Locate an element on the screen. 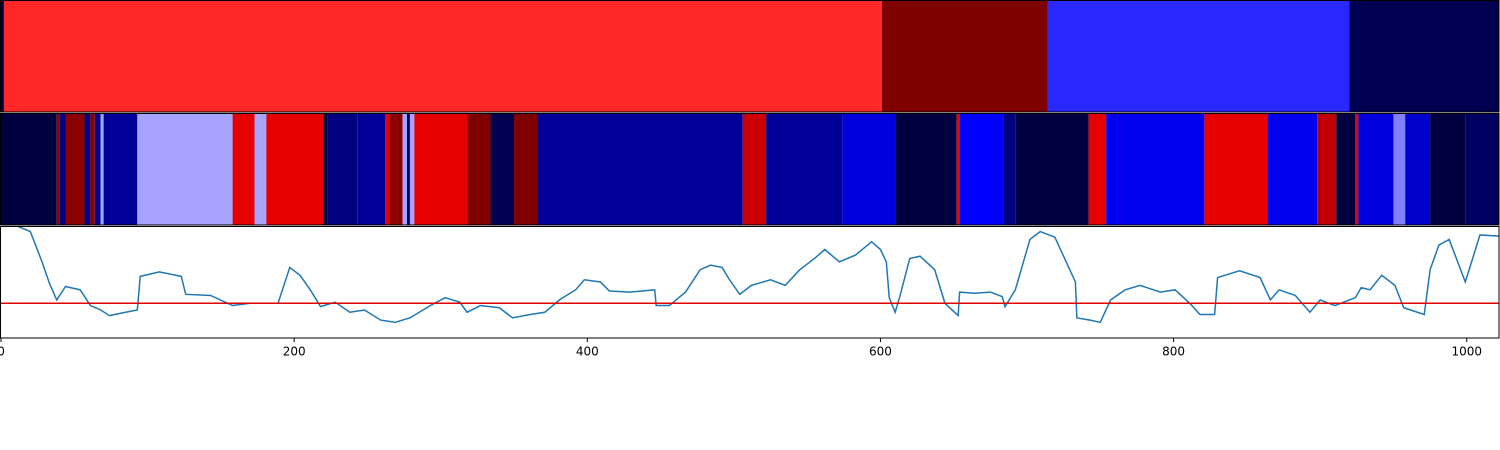  x-tick-label: 400 is located at coordinates (587, 352).